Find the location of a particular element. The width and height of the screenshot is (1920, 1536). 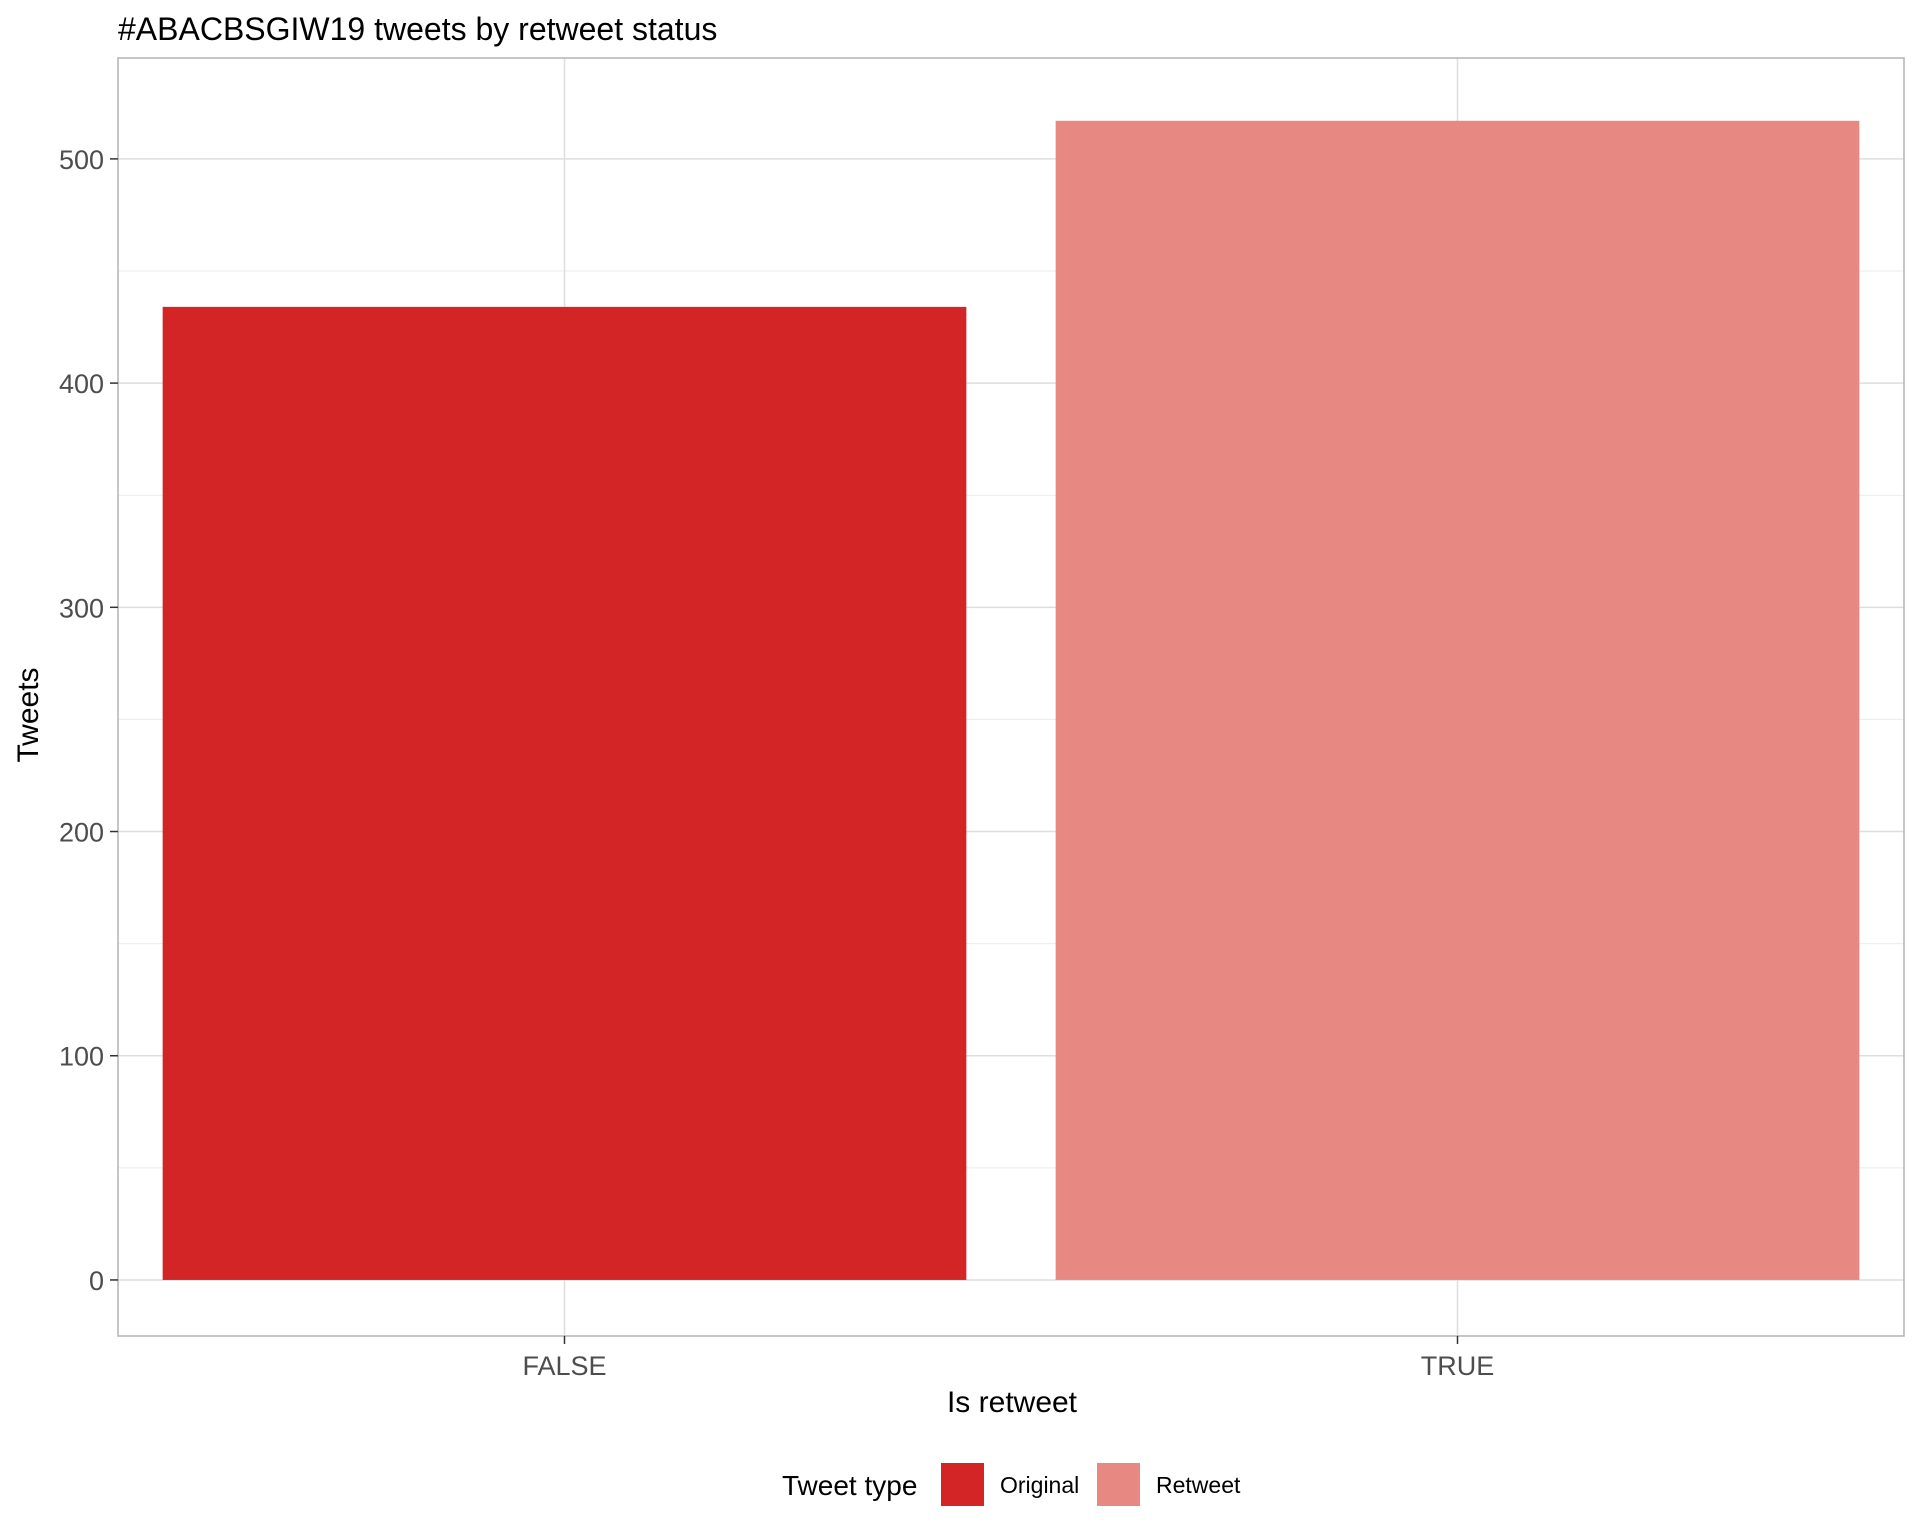

y-tick-label: 500 is located at coordinates (81, 160).